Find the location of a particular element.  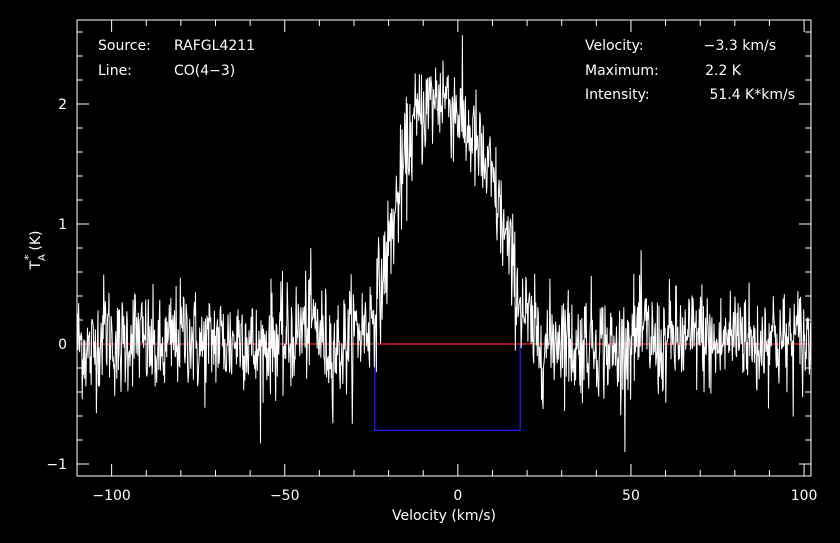

y-tick-label: −1 is located at coordinates (56, 465).